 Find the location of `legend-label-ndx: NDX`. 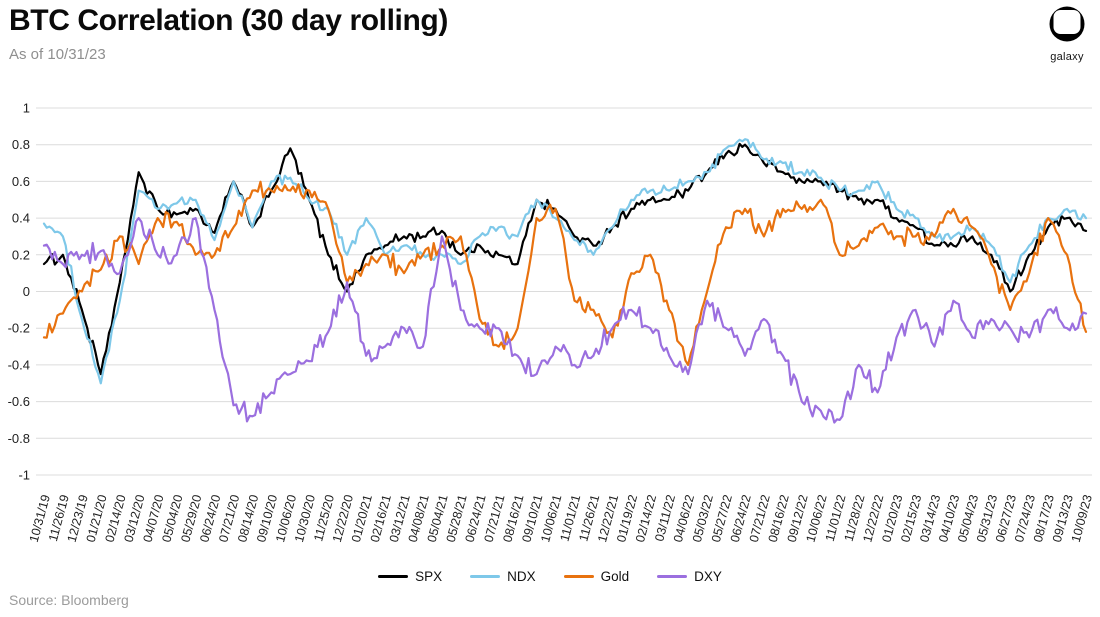

legend-label-ndx: NDX is located at coordinates (521, 576).